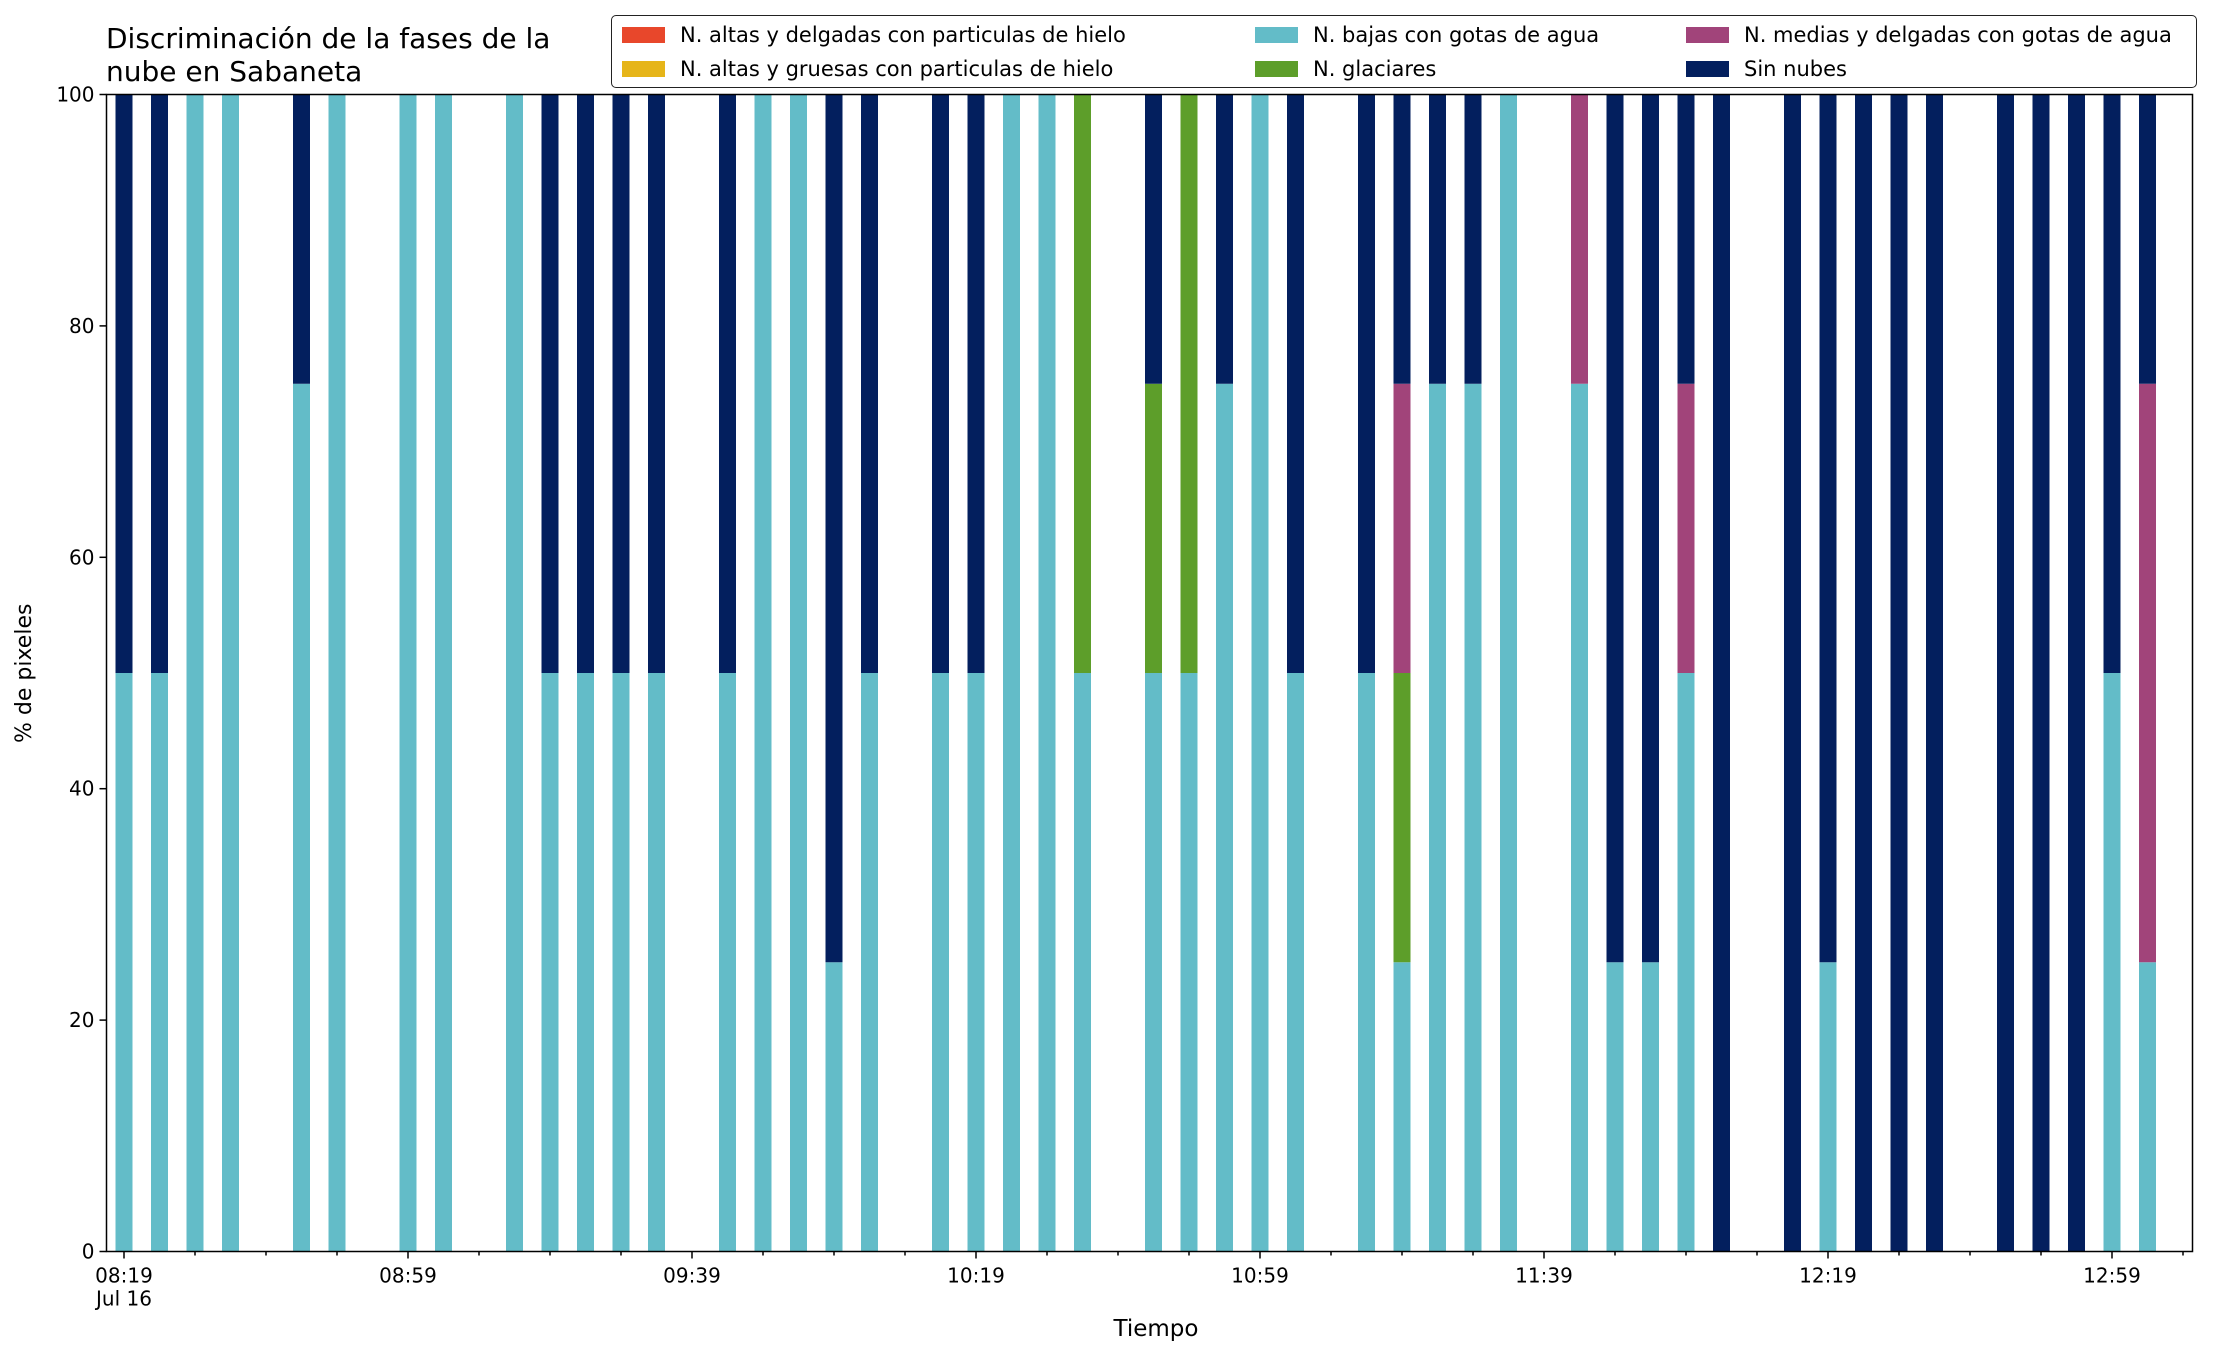 Image resolution: width=2216 pixels, height=1355 pixels. I want to click on bar-segment-1019-s2, so click(976, 962).